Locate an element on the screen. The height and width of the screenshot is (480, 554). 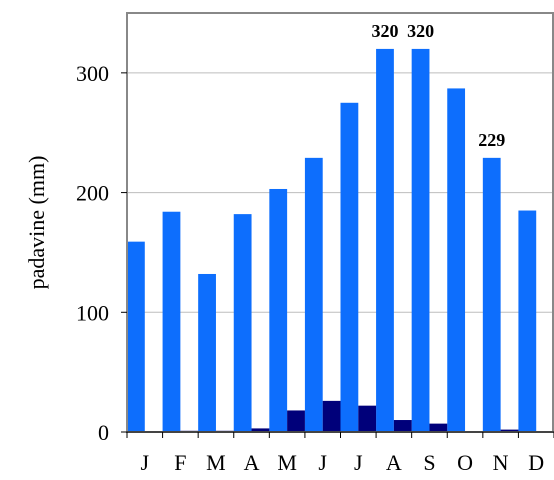
x-tick-label: S is located at coordinates (429, 462).